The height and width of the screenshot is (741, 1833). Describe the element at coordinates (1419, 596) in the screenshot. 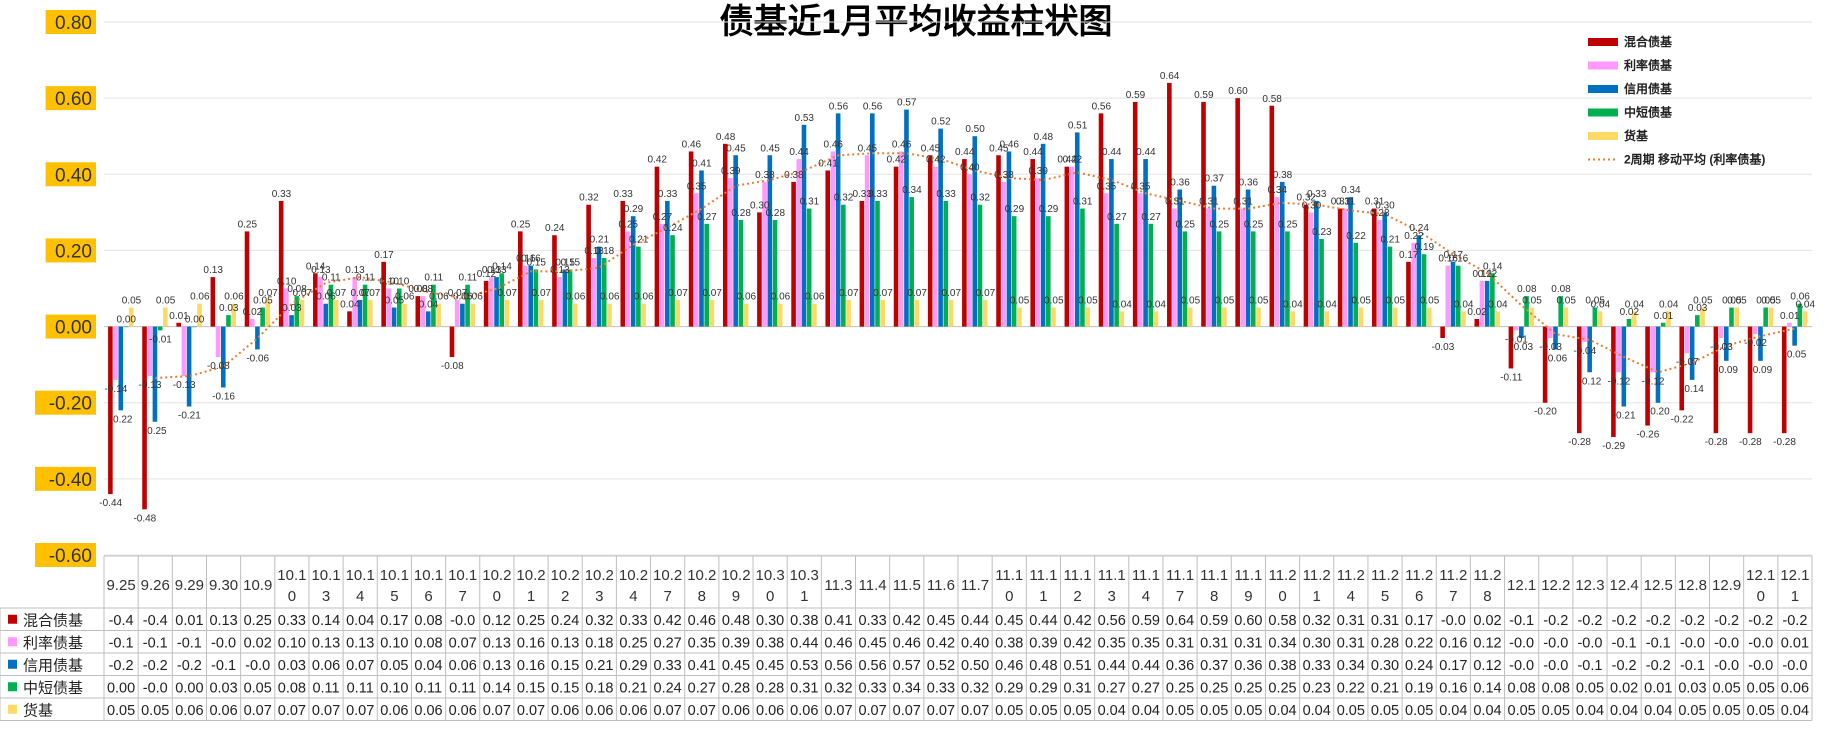

I see `x-tick-label: 6` at that location.